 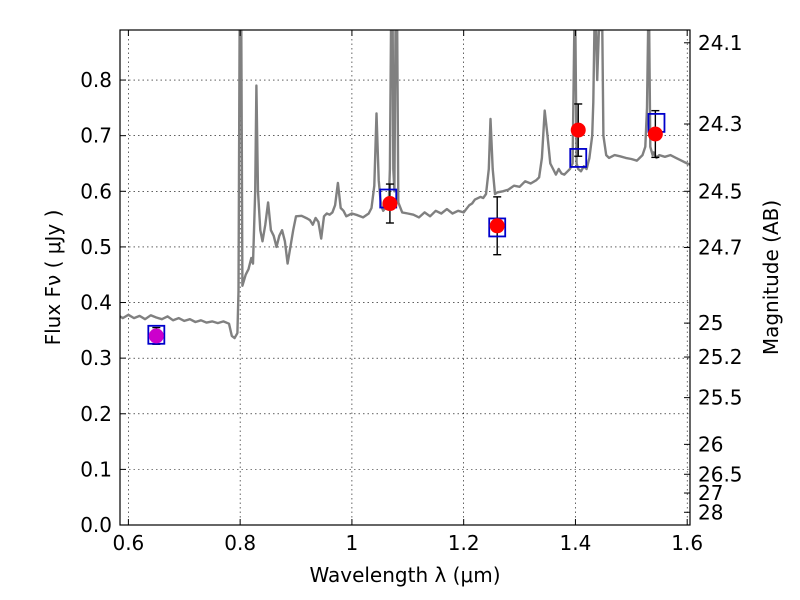 I want to click on right-tick-label: 28, so click(x=710, y=512).